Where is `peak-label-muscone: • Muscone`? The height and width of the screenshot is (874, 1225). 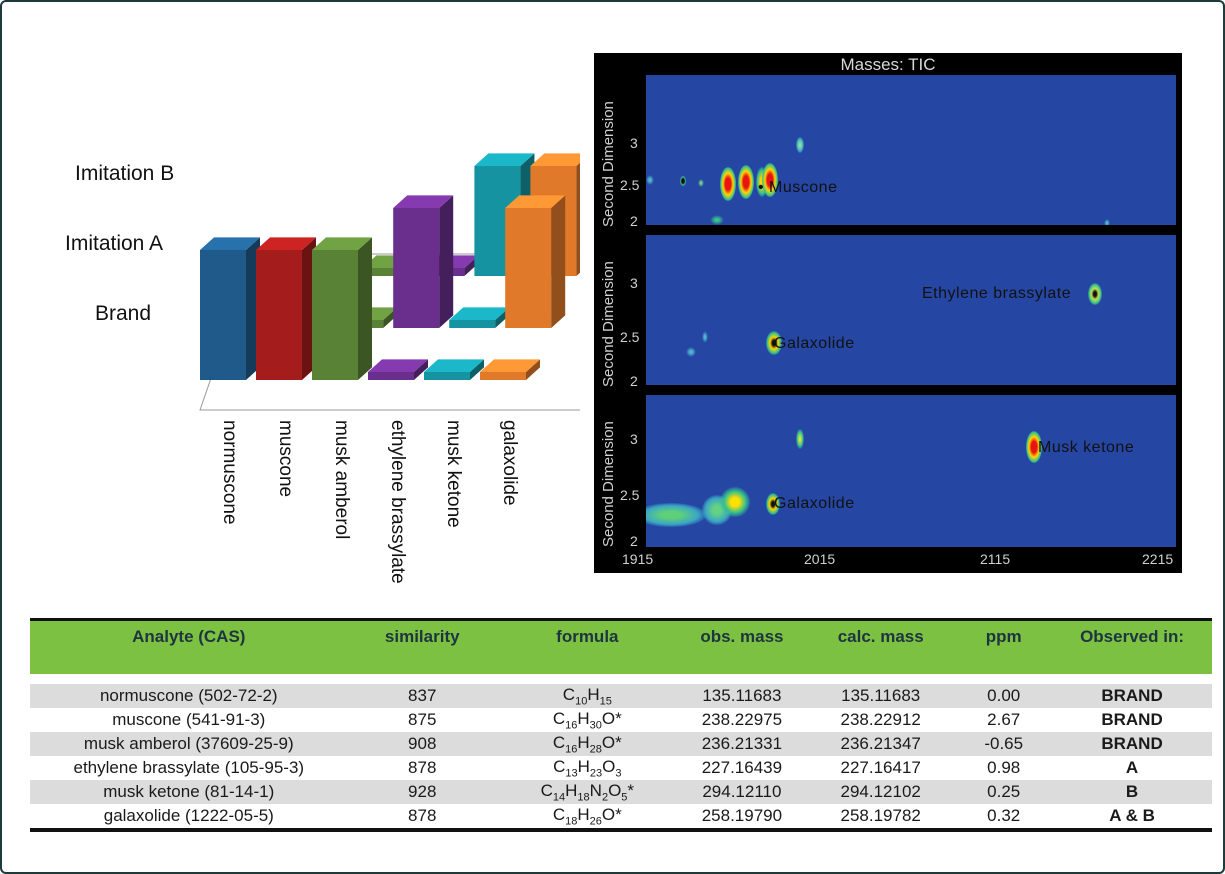
peak-label-muscone: • Muscone is located at coordinates (798, 187).